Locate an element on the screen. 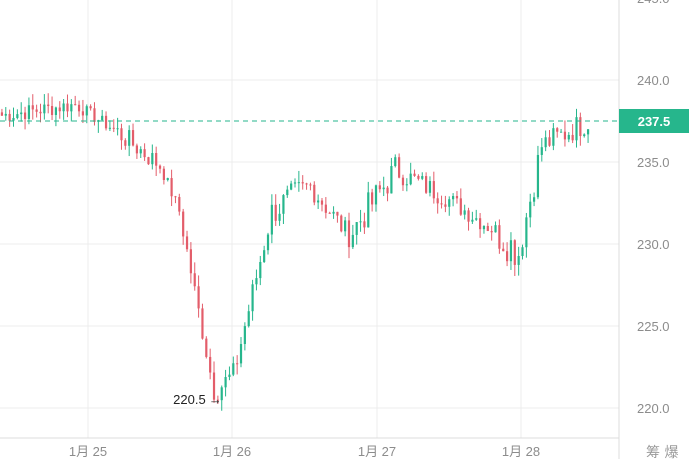  current-price-badge is located at coordinates (654, 121).